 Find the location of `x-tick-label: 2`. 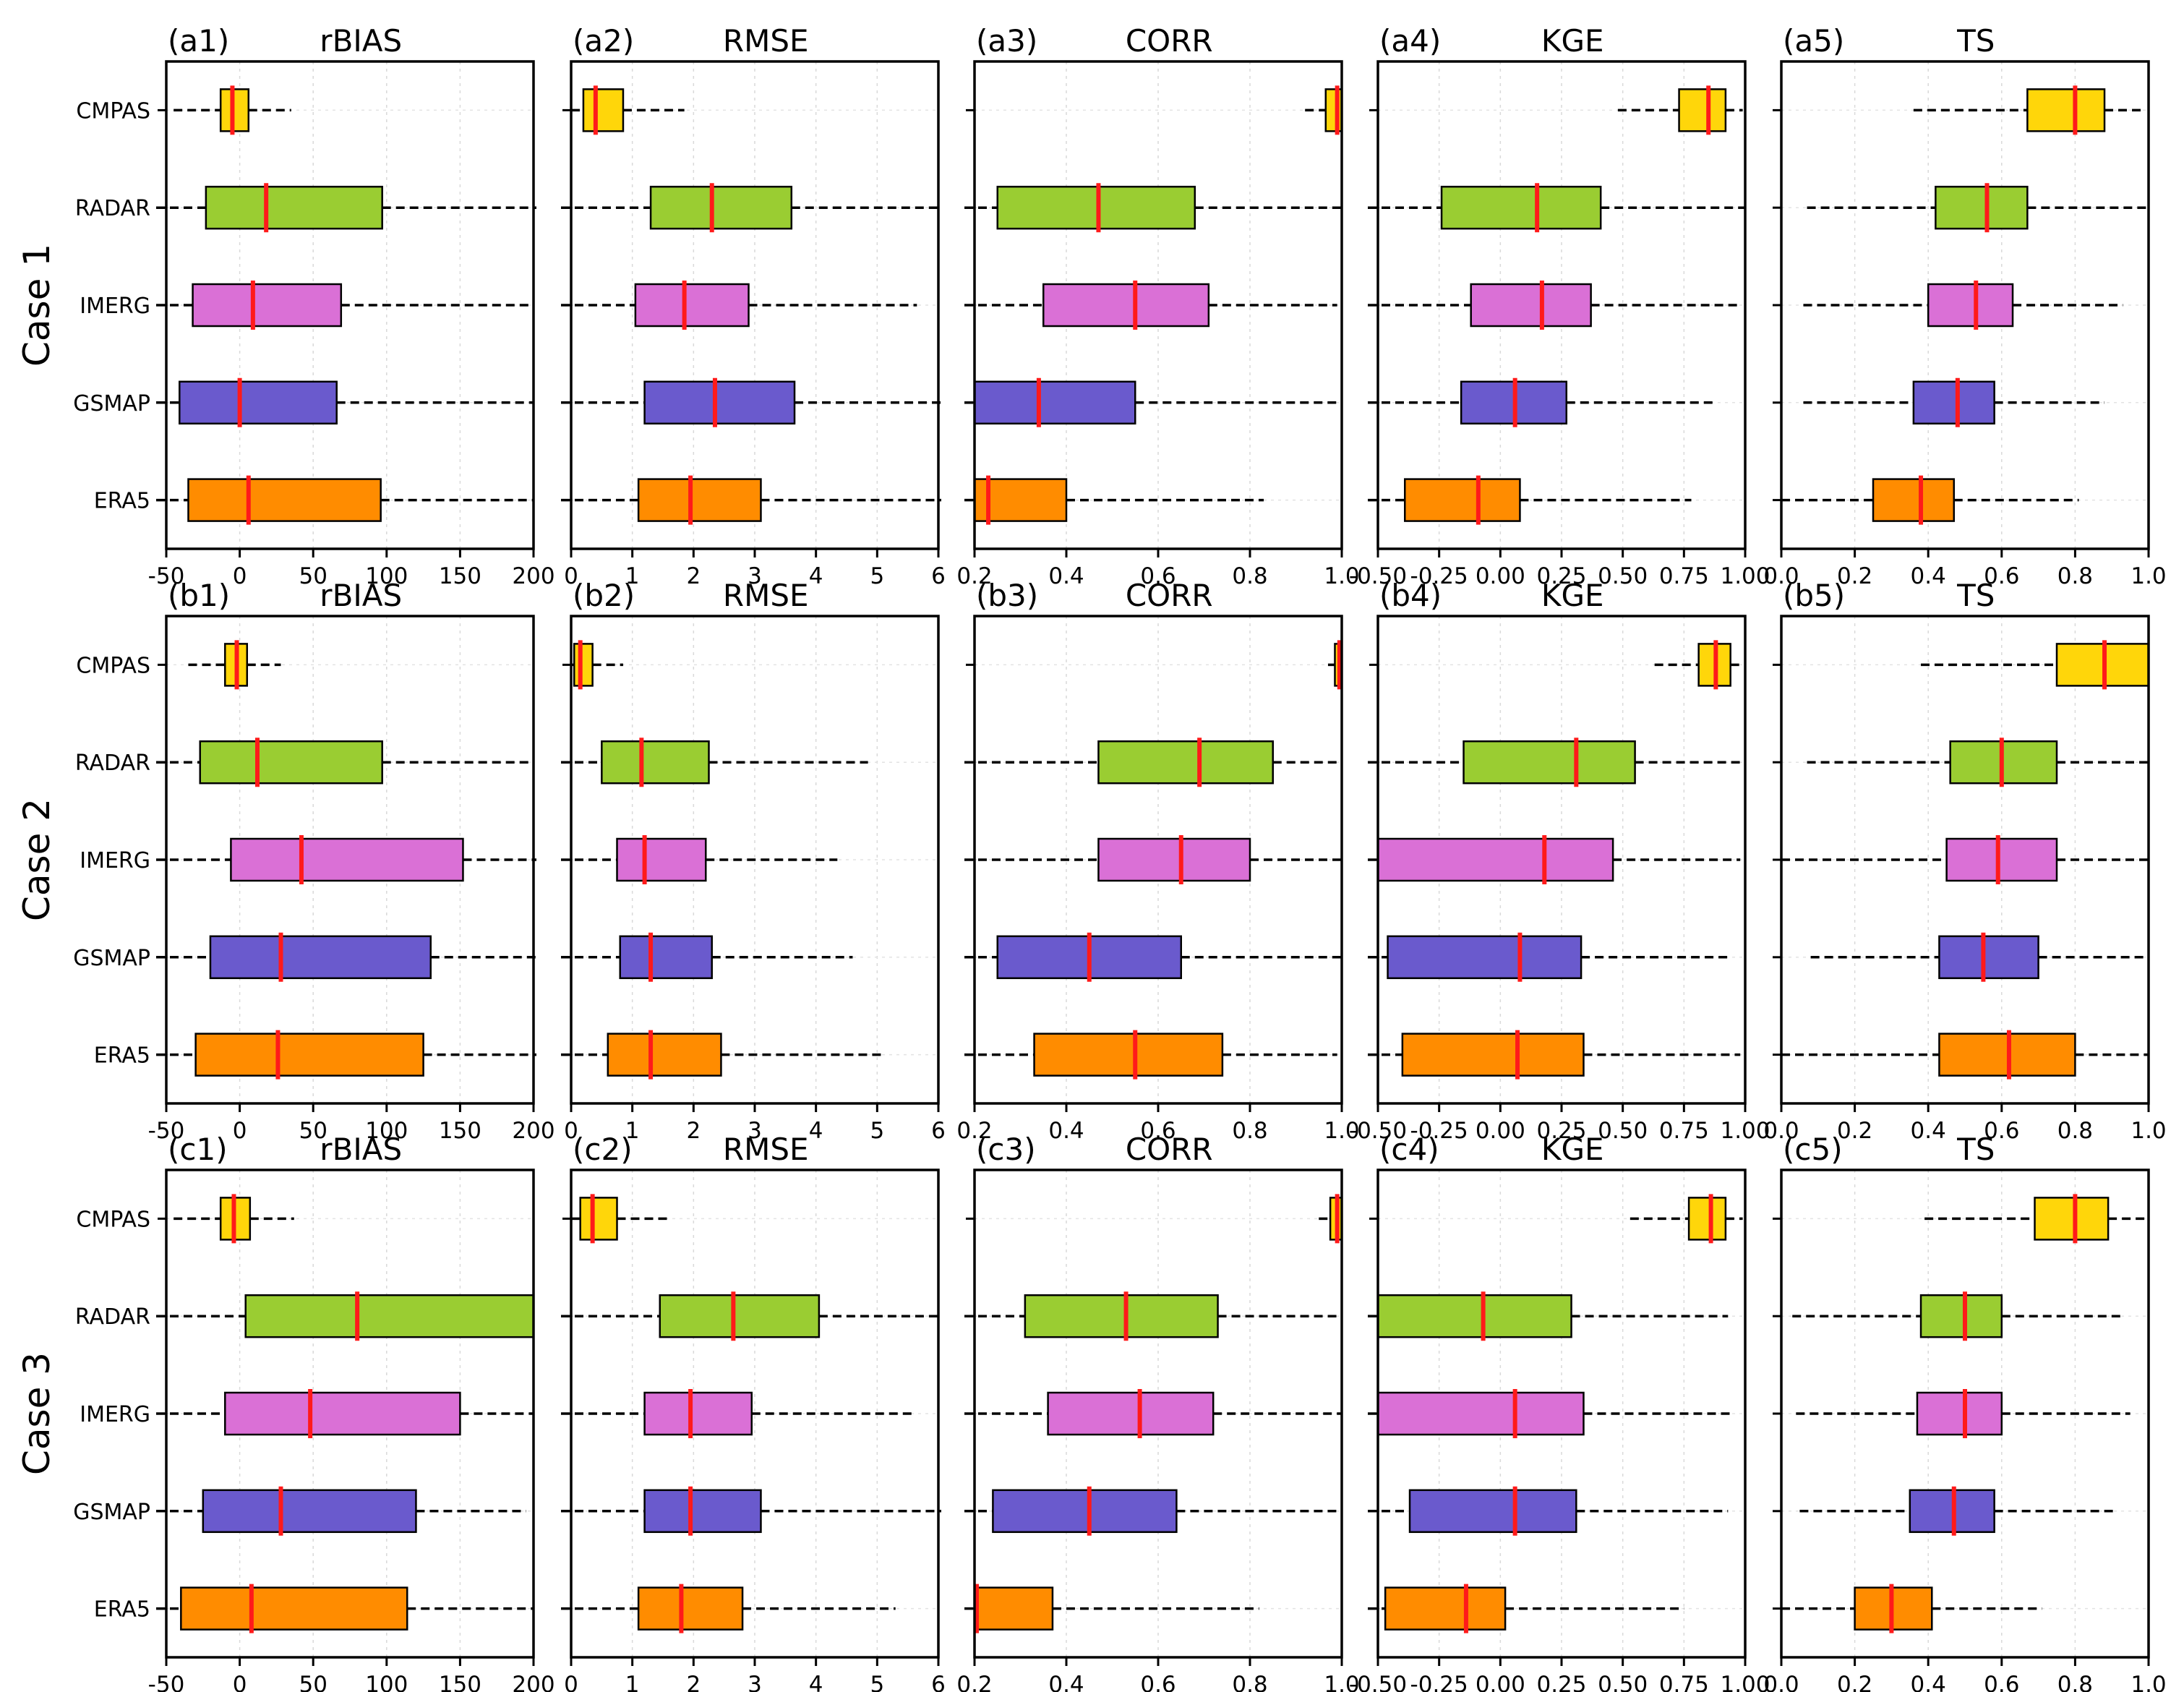

x-tick-label: 2 is located at coordinates (693, 576).